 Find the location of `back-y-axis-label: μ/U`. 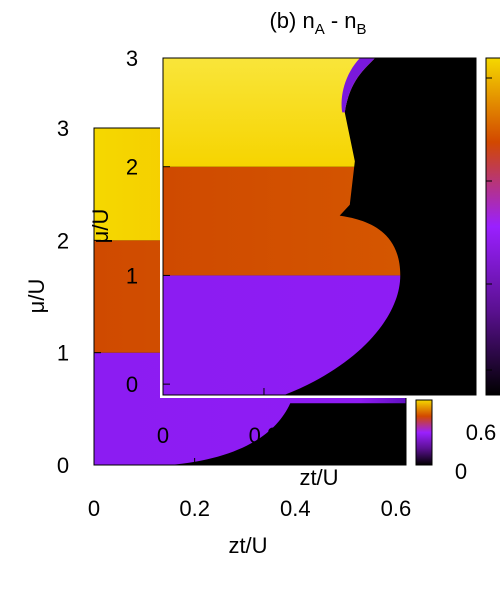

back-y-axis-label: μ/U is located at coordinates (36, 296).